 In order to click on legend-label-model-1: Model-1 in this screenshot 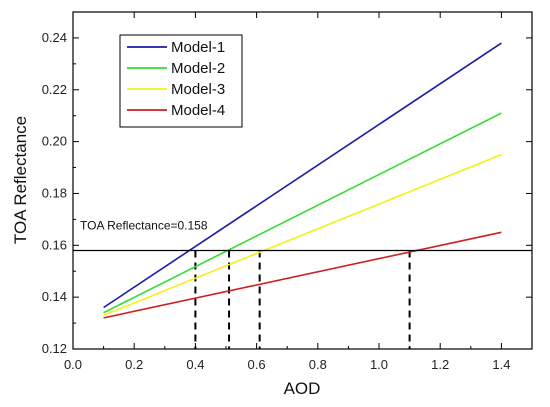, I will do `click(198, 47)`.